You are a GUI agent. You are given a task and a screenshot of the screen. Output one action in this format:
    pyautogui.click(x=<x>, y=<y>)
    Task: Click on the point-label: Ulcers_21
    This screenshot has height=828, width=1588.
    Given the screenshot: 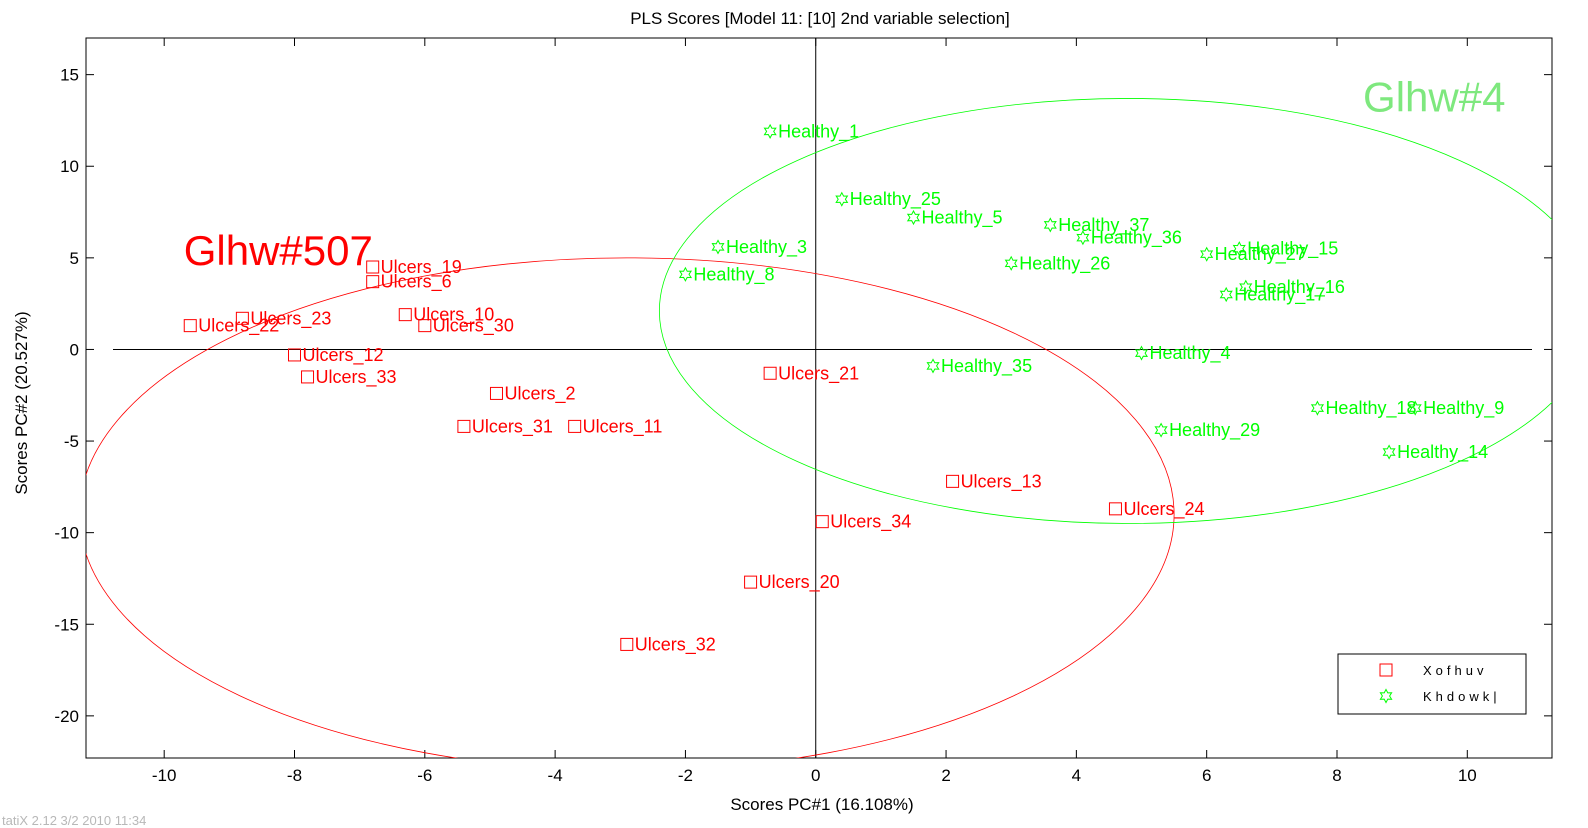 What is the action you would take?
    pyautogui.click(x=818, y=373)
    